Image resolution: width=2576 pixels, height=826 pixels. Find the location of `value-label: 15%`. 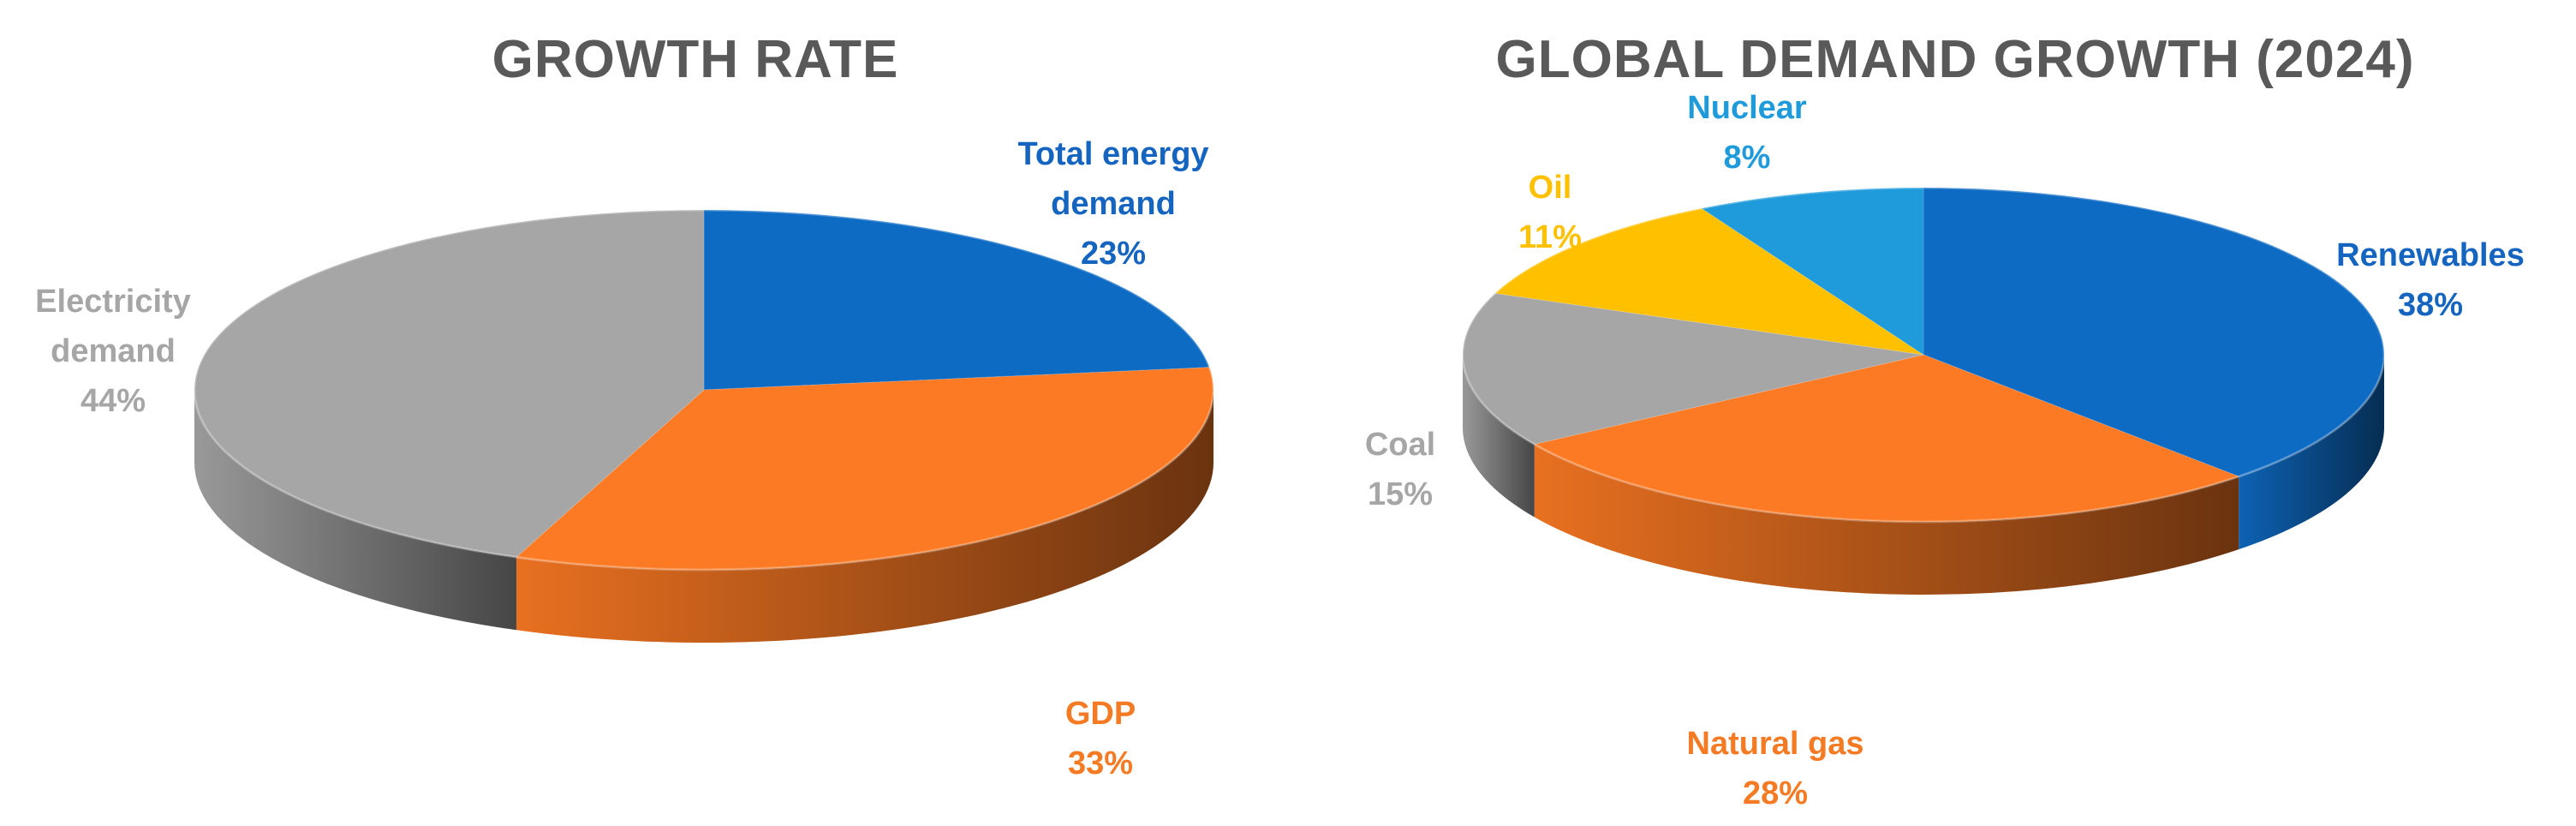

value-label: 15% is located at coordinates (1401, 494).